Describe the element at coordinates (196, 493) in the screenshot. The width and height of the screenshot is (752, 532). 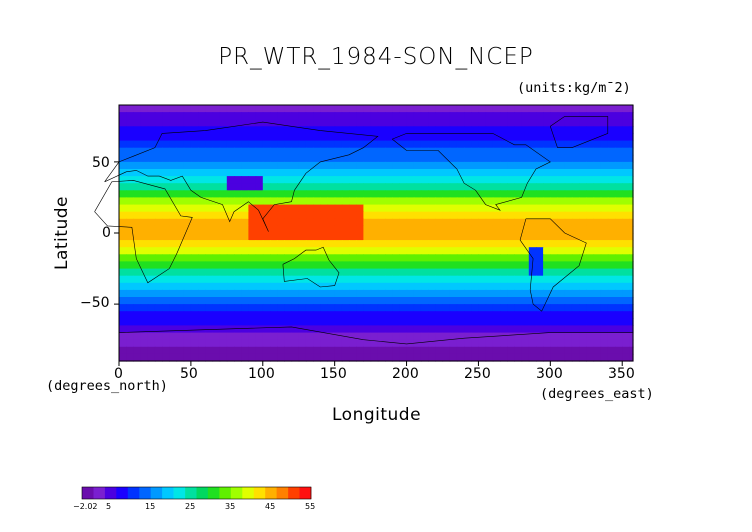
I see `colorbar` at that location.